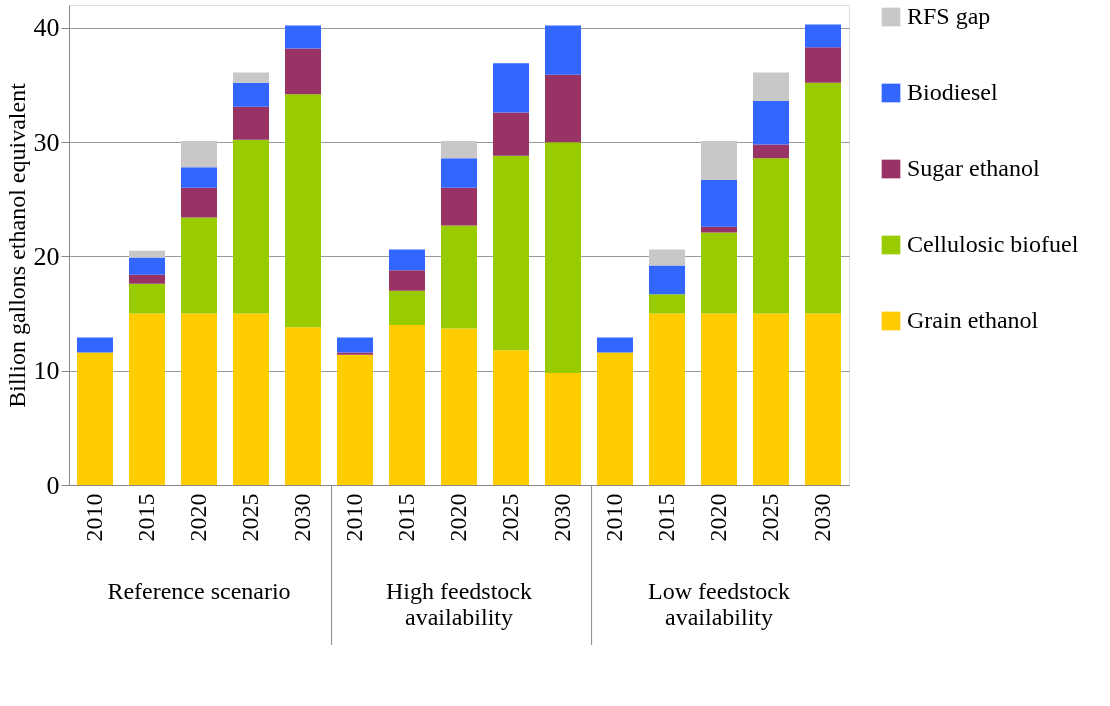 Image resolution: width=1110 pixels, height=706 pixels. What do you see at coordinates (53, 485) in the screenshot?
I see `y-tick-label: 0` at bounding box center [53, 485].